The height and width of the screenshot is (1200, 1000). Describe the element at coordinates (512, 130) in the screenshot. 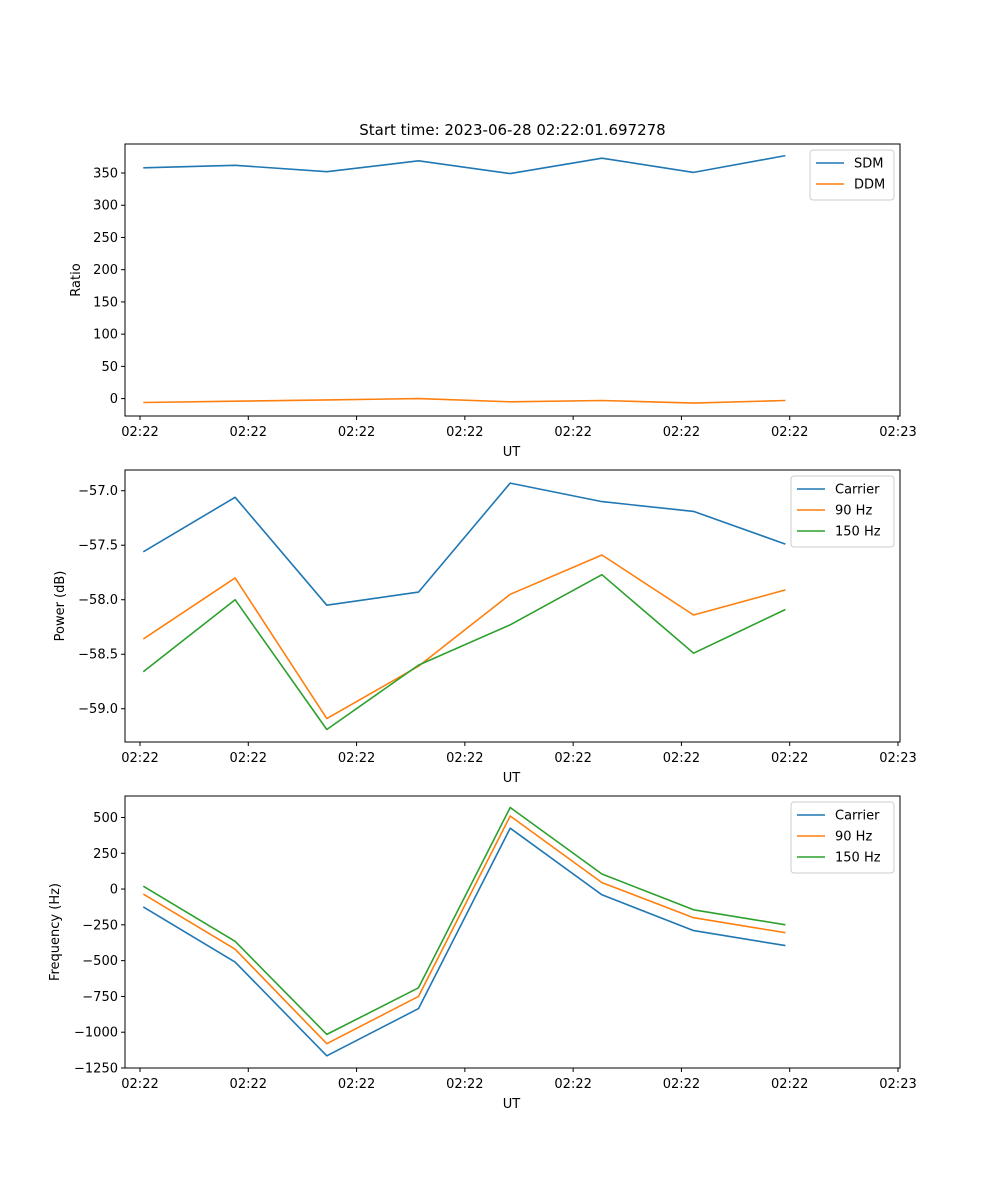

I see `figure-title: Start time: 2023-06-28 02:22:01.697278` at that location.